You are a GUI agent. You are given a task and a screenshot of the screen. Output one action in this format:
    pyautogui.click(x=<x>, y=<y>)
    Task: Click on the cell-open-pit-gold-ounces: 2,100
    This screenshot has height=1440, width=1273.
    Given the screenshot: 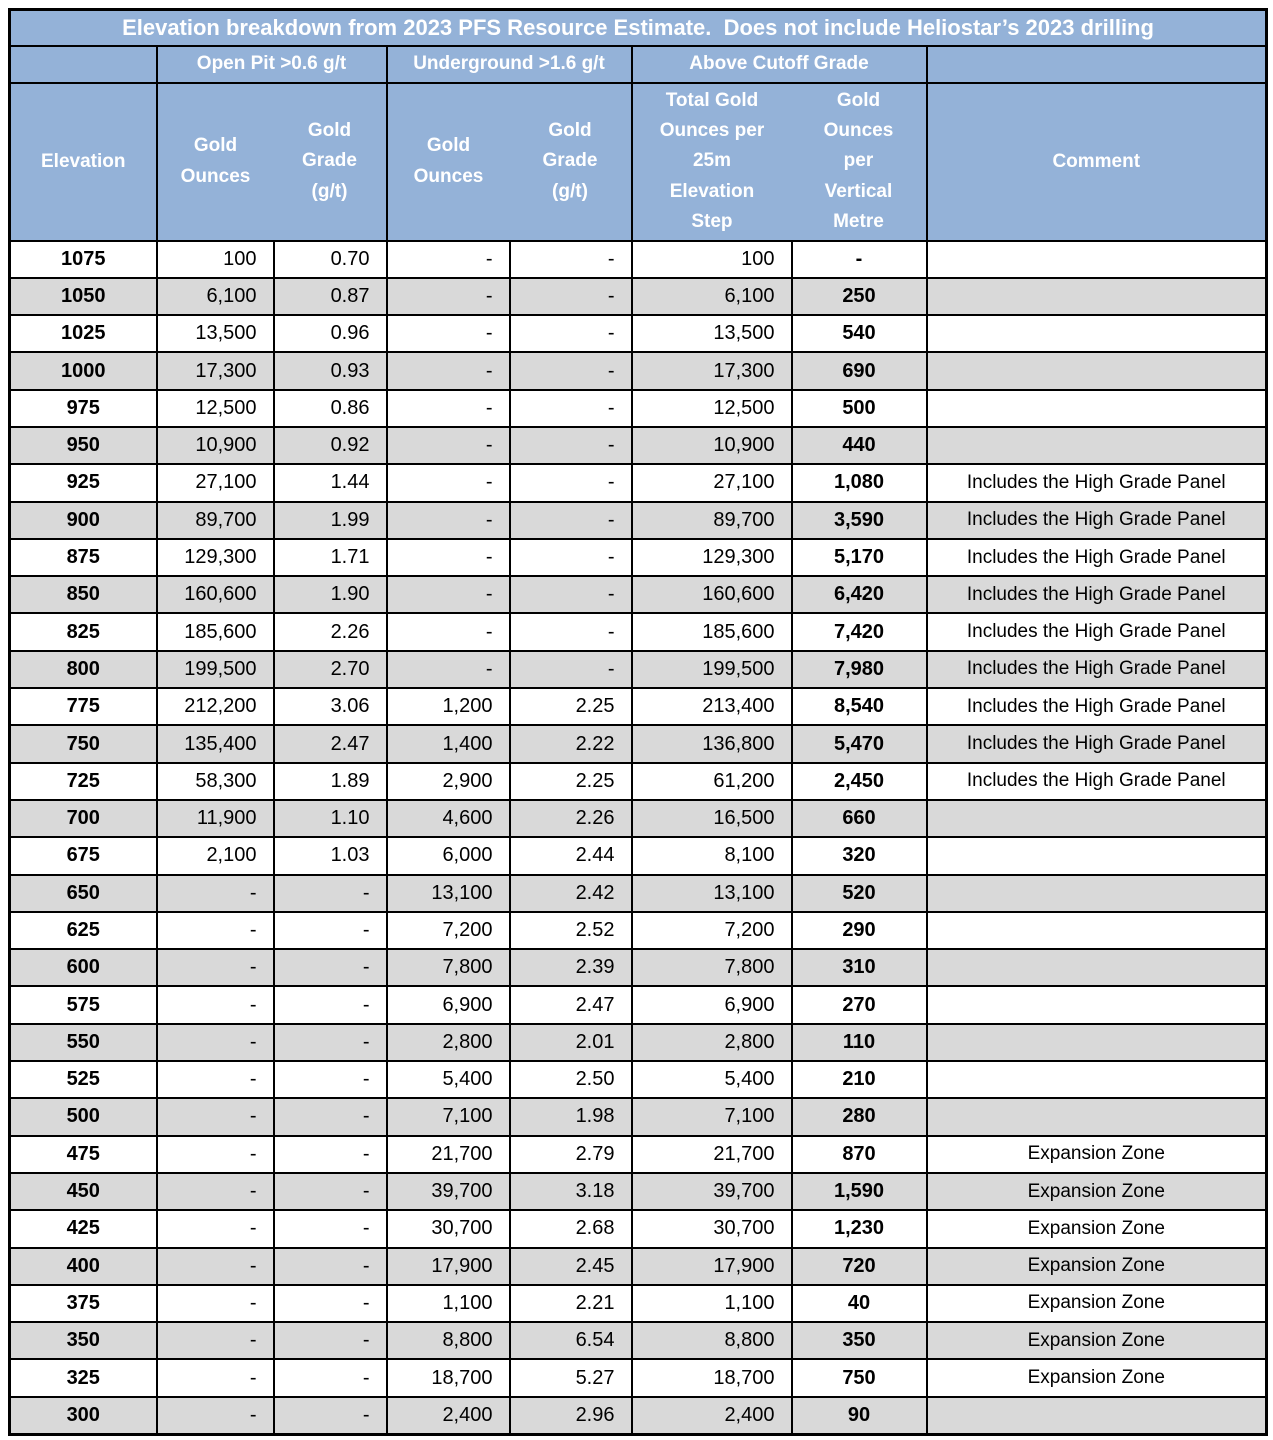 What is the action you would take?
    pyautogui.click(x=215, y=856)
    